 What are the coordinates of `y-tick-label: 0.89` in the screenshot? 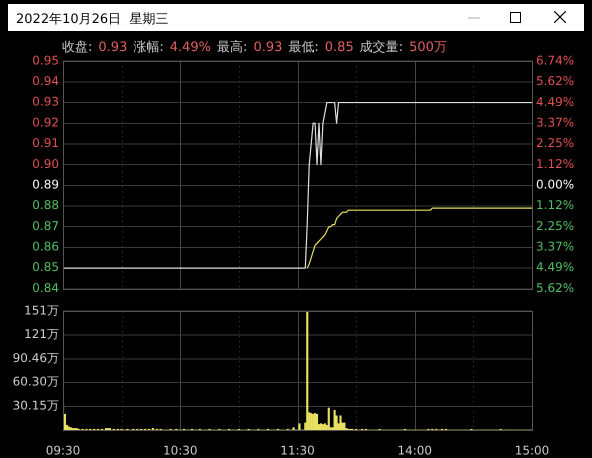 It's located at (45, 184).